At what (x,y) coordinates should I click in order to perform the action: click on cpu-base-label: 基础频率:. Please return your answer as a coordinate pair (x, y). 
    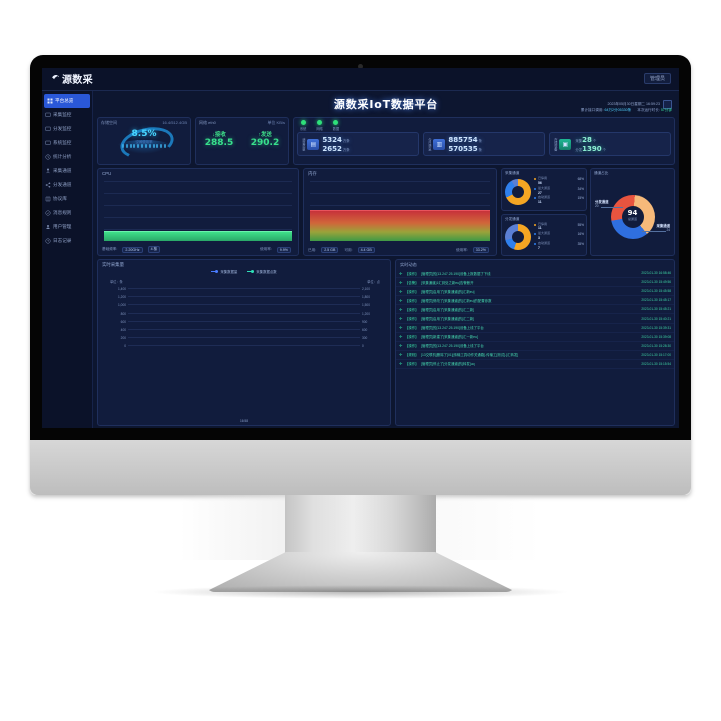
    Looking at the image, I should click on (110, 249).